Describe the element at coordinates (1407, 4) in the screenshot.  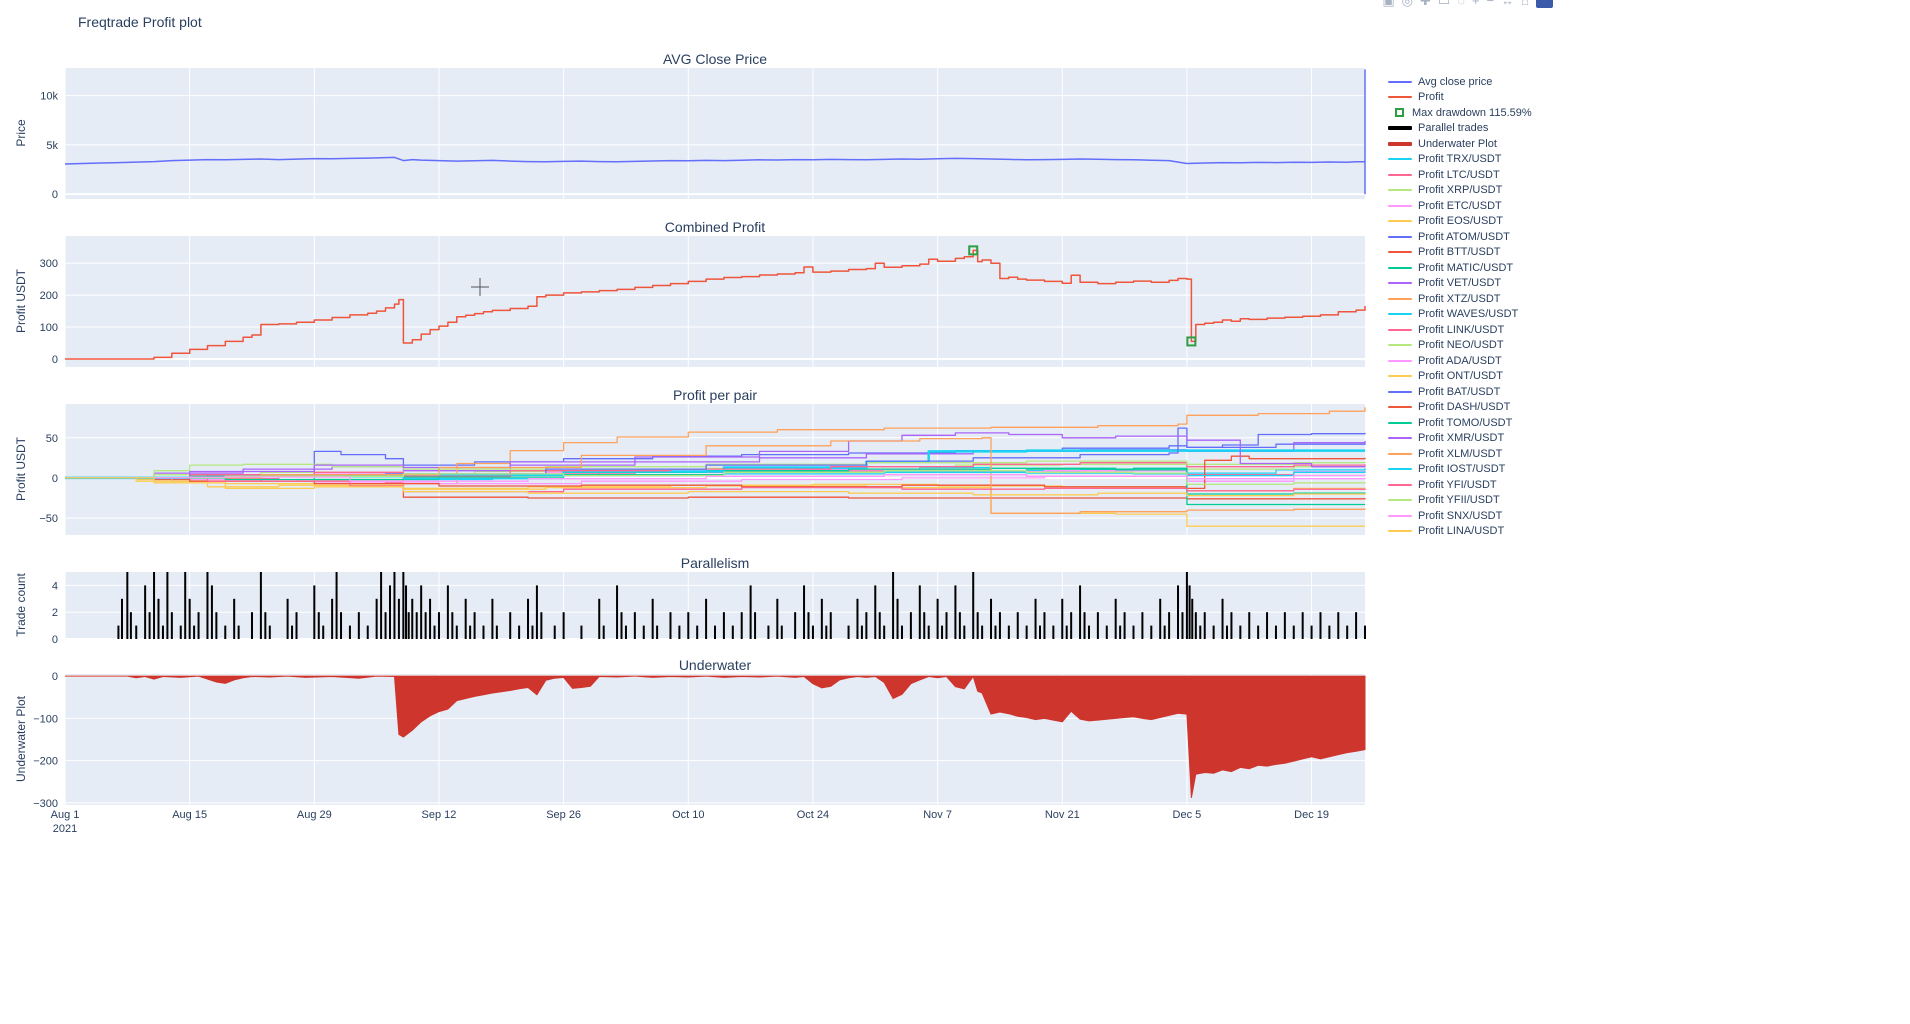
I see `zoom-icon: ◎` at that location.